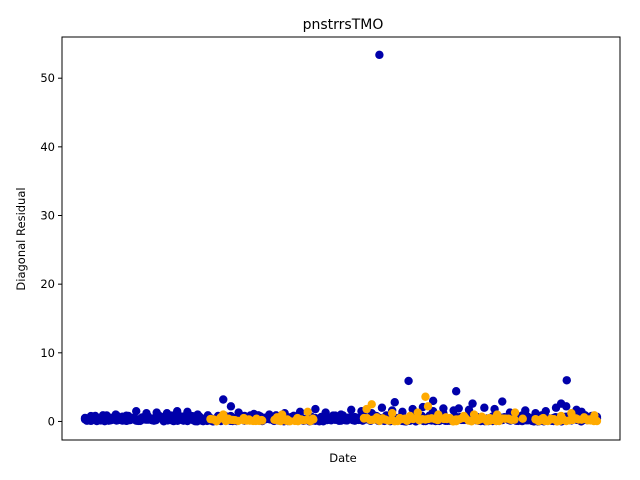 This screenshot has height=480, width=640. Describe the element at coordinates (51, 249) in the screenshot. I see `y-axis-ticks: 0 10 20 30 40 50` at that location.